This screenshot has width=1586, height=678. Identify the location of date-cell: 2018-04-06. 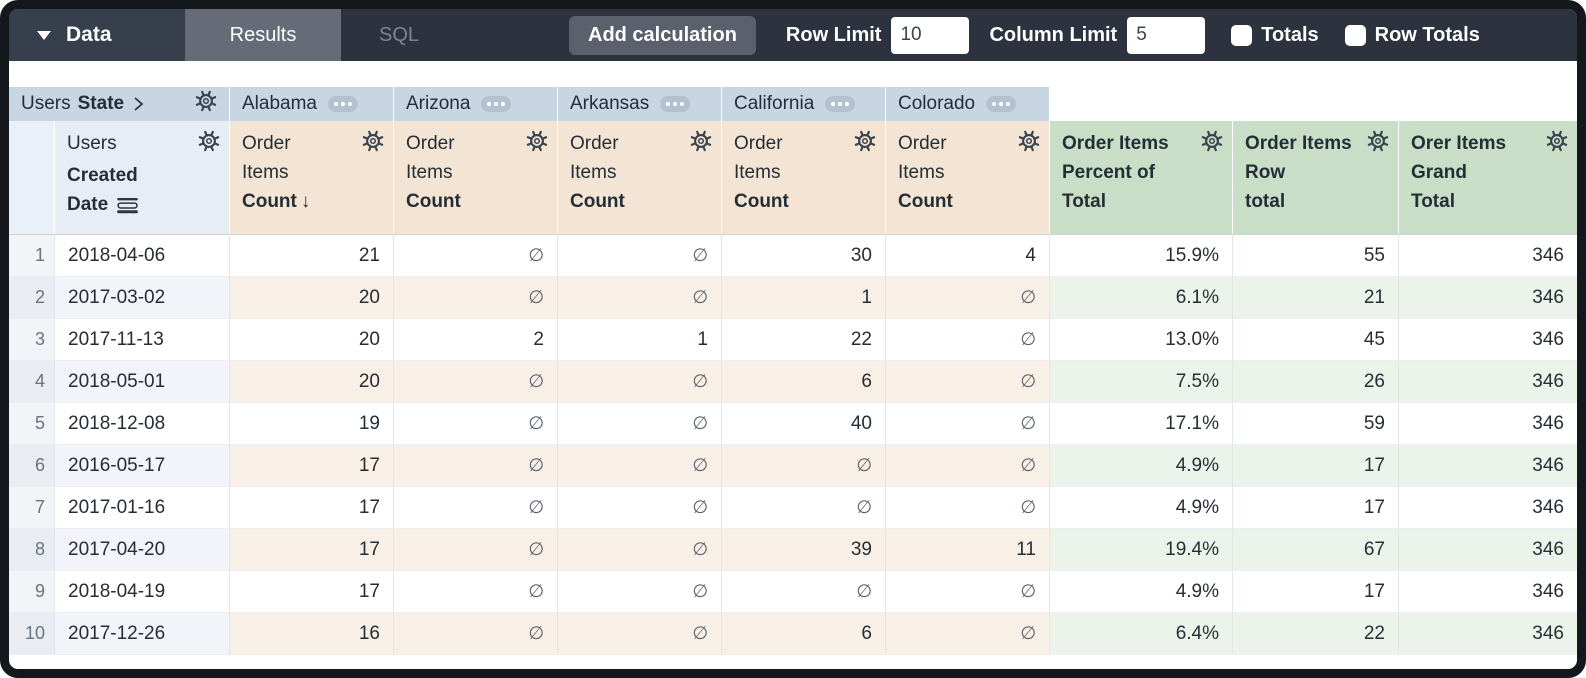
(141, 256).